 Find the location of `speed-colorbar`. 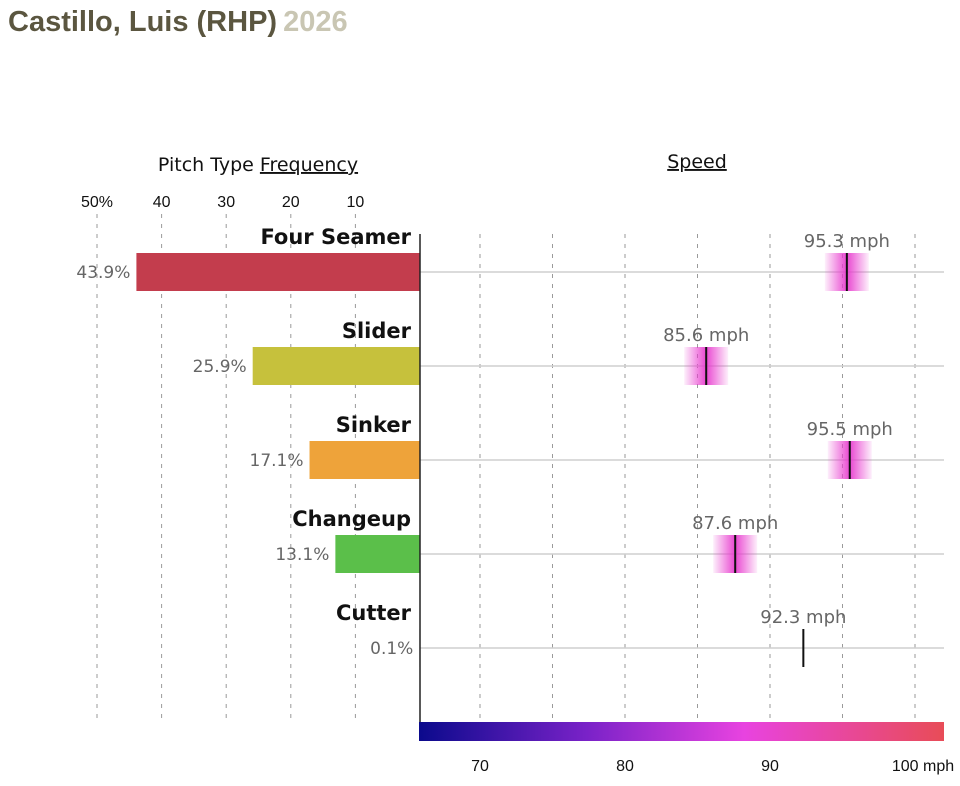

speed-colorbar is located at coordinates (681, 731).